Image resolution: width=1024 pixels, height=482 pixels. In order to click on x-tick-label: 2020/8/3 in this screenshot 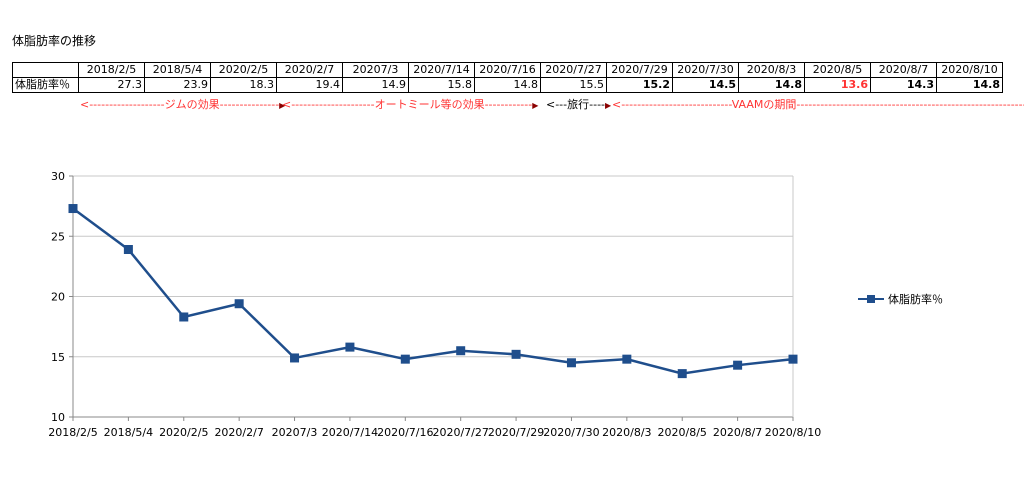, I will do `click(626, 432)`.